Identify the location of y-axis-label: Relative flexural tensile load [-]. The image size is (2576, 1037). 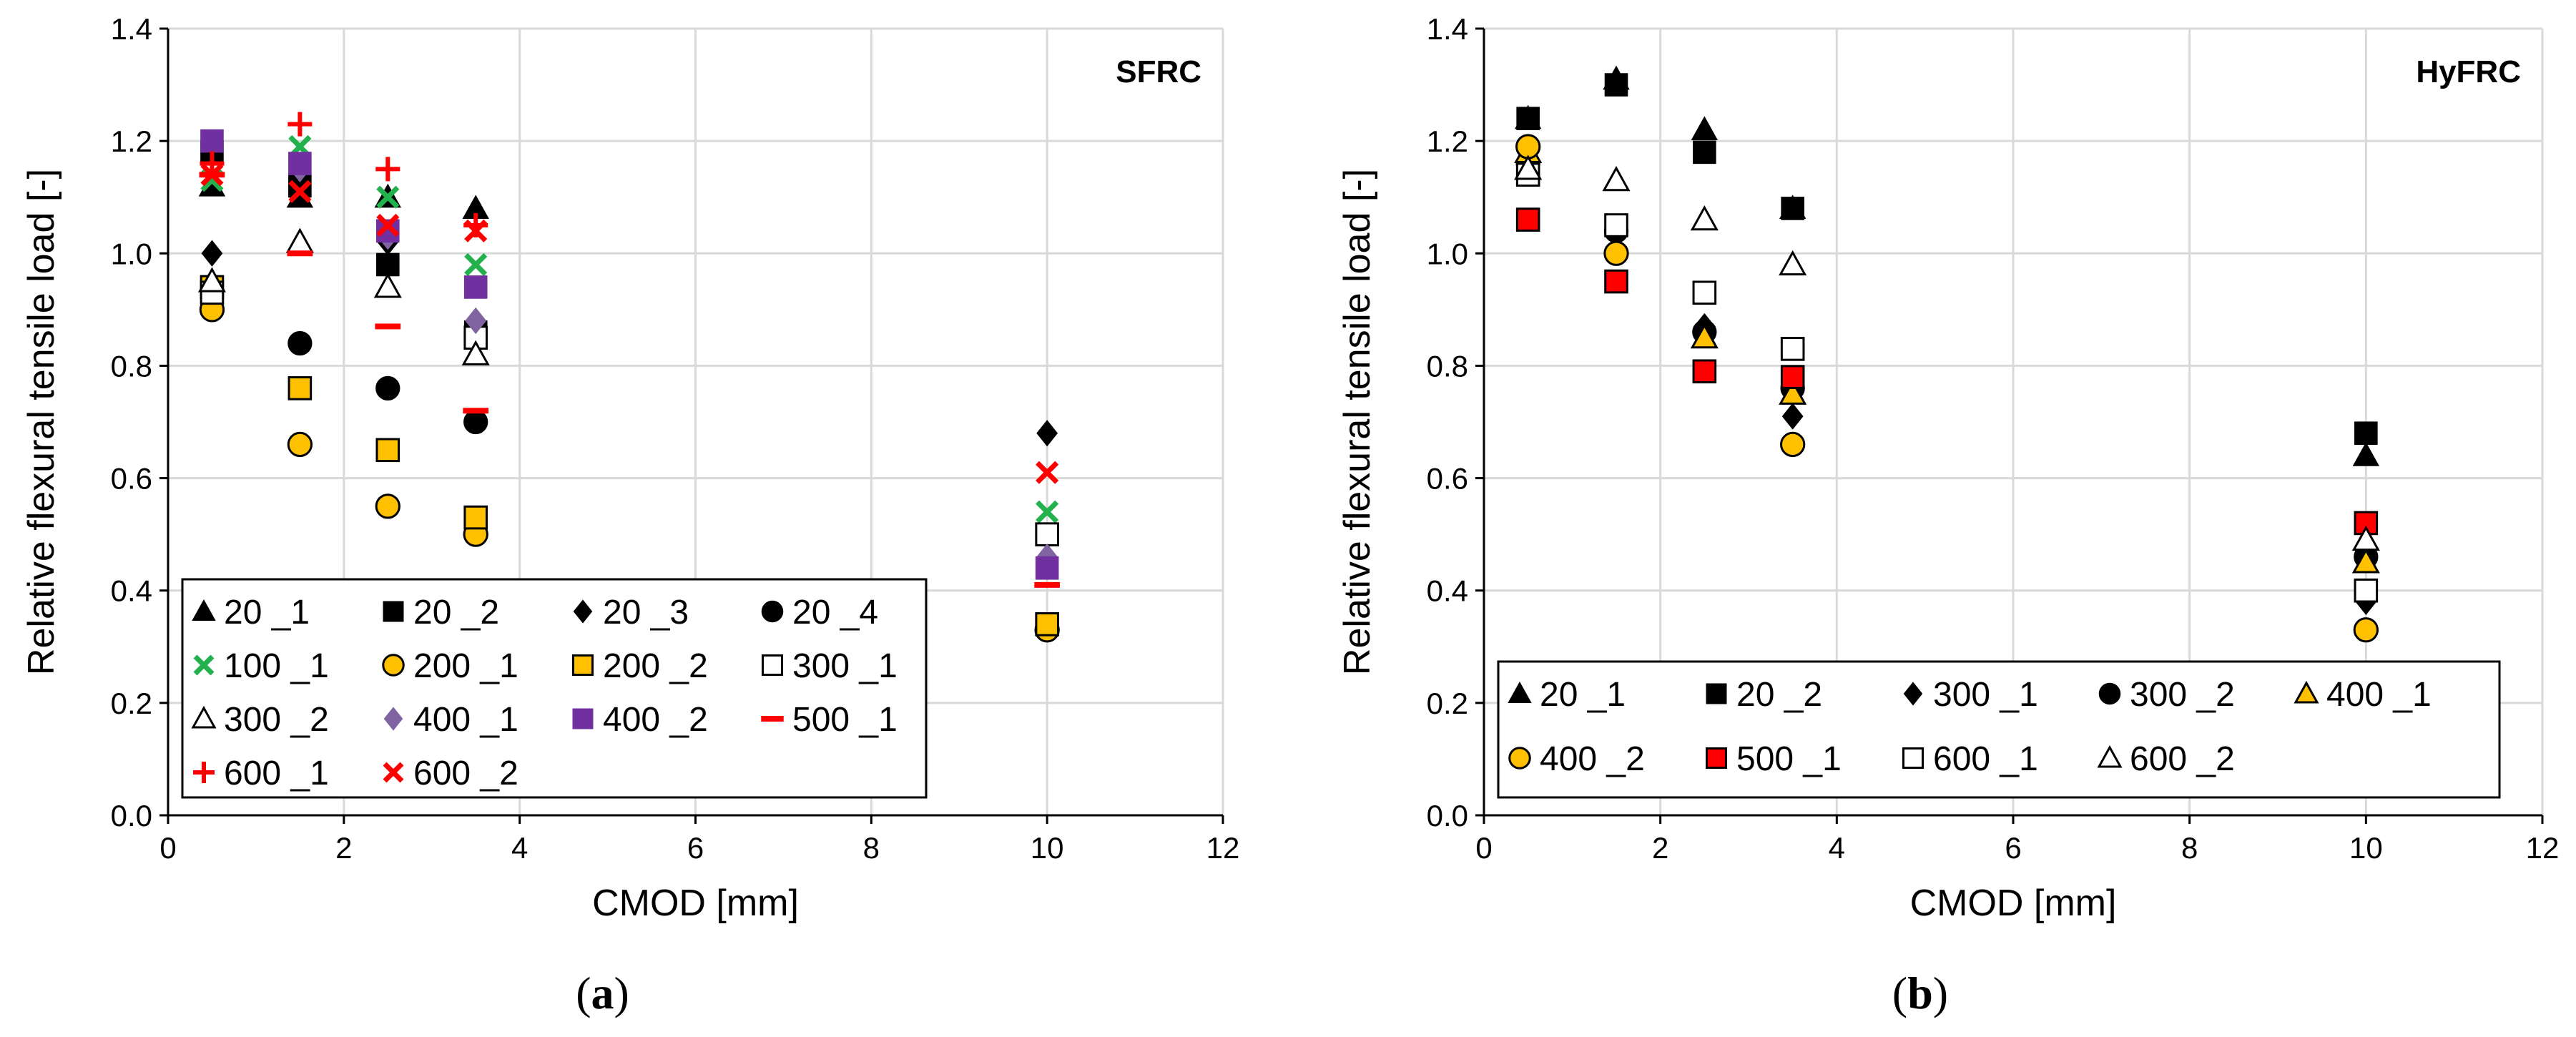
(41, 422).